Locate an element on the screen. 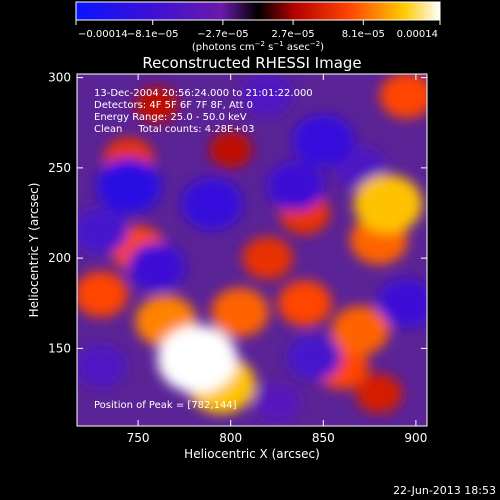 The width and height of the screenshot is (500, 500). x-tick-label: 850 is located at coordinates (323, 438).